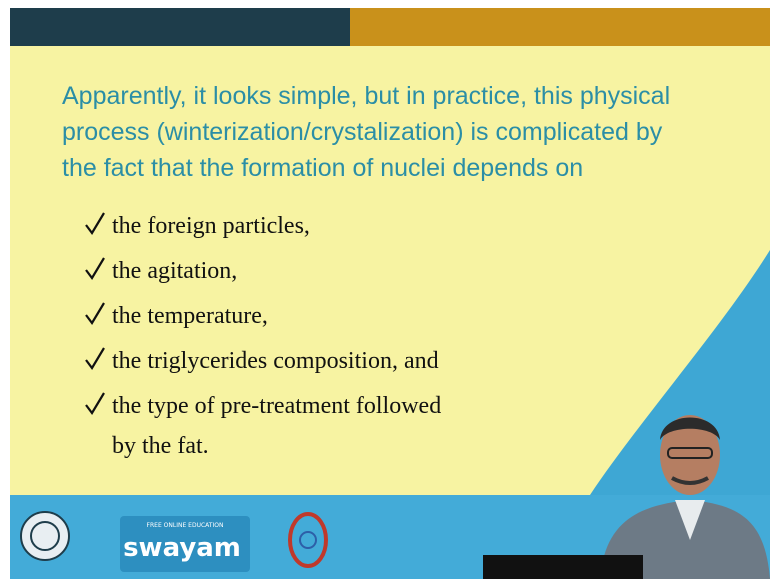  What do you see at coordinates (680, 372) in the screenshot?
I see `corner-wave` at bounding box center [680, 372].